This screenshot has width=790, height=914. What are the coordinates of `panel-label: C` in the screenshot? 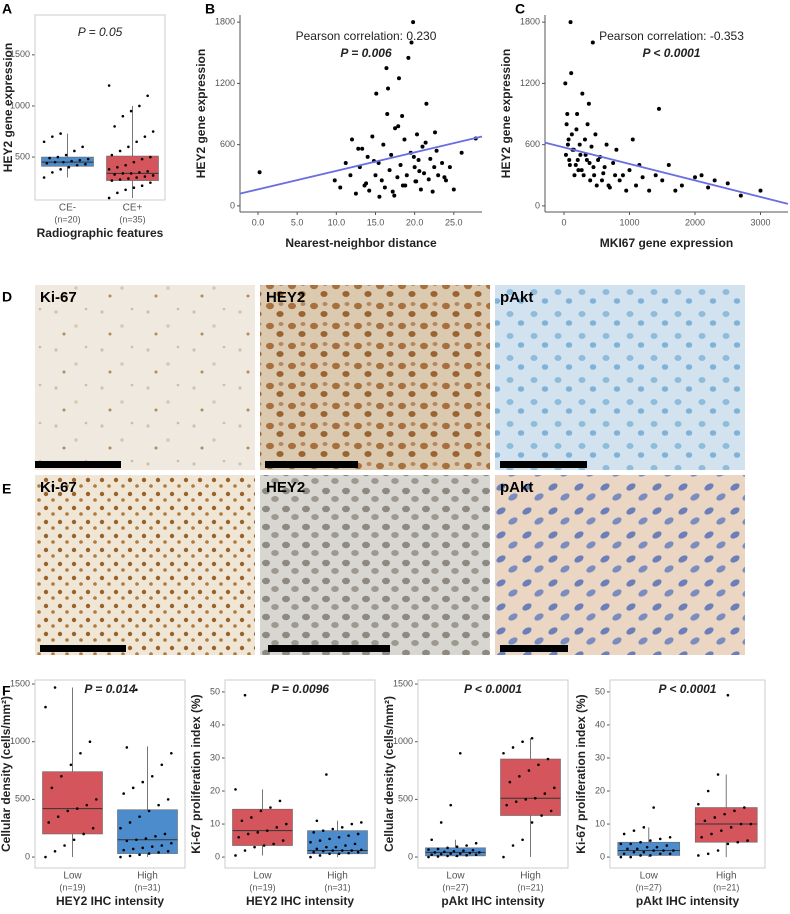 It's located at (520, 9).